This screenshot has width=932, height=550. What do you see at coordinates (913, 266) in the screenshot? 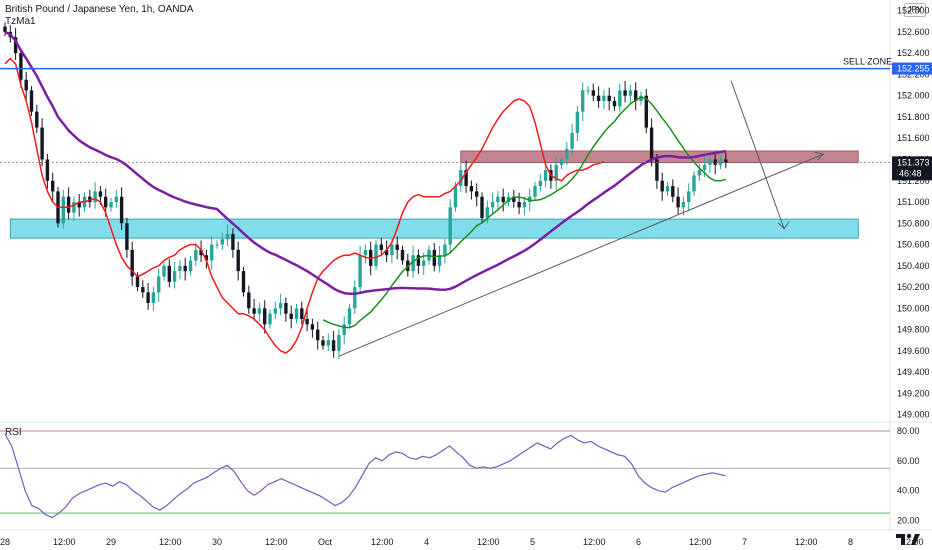
I see `price-tick-label: 150.400` at bounding box center [913, 266].